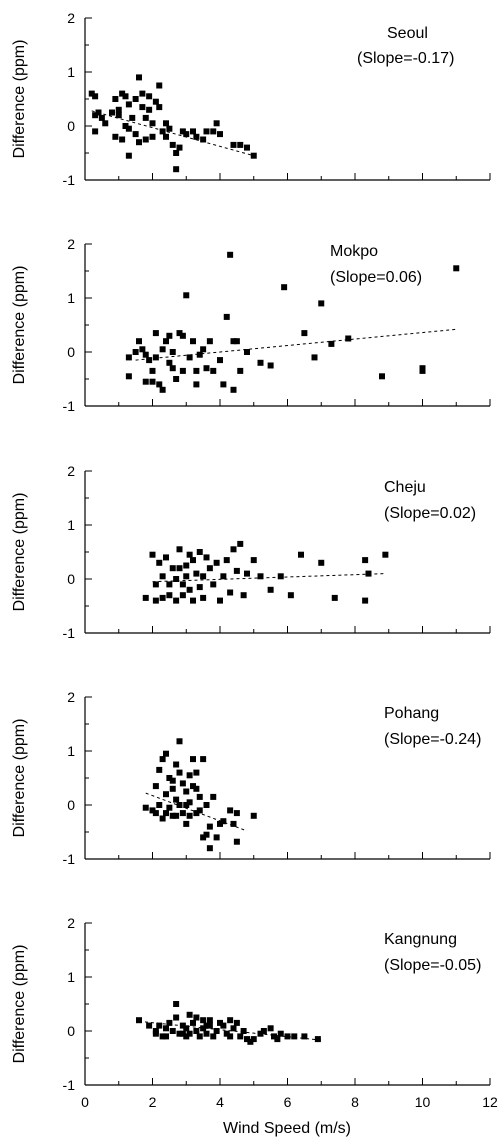 This screenshot has width=501, height=1142. Describe the element at coordinates (430, 513) in the screenshot. I see `slope-annotation: (Slope=0.02)` at that location.